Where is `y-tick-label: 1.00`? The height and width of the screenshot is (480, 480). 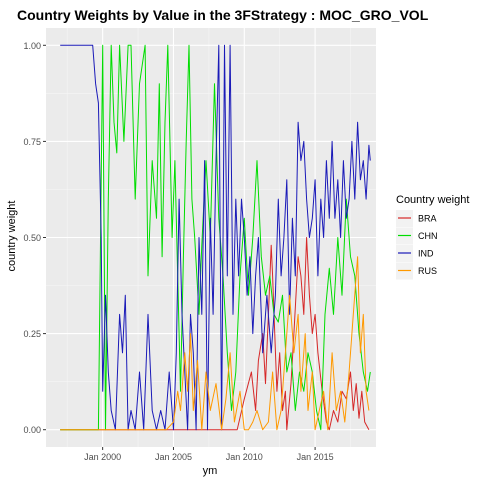
y-tick-label: 1.00 is located at coordinates (32, 46).